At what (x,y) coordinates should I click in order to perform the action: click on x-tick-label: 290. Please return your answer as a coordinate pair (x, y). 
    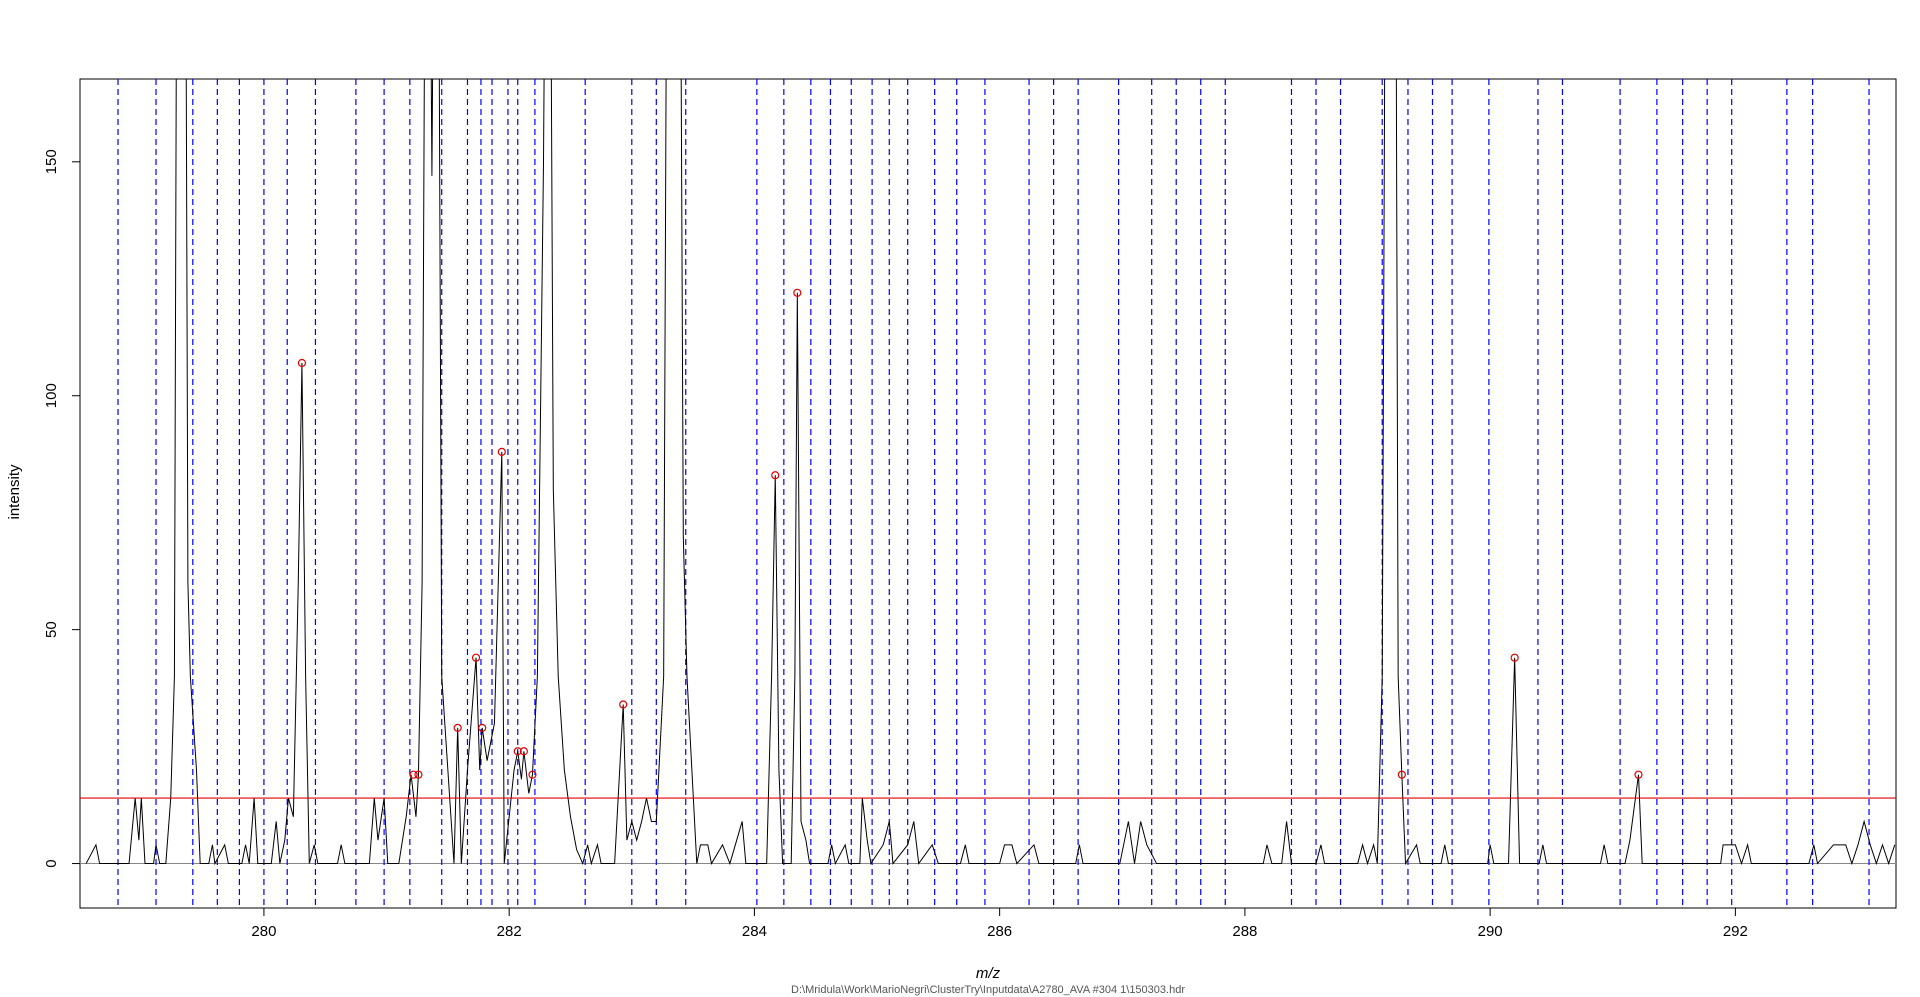
    Looking at the image, I should click on (1490, 931).